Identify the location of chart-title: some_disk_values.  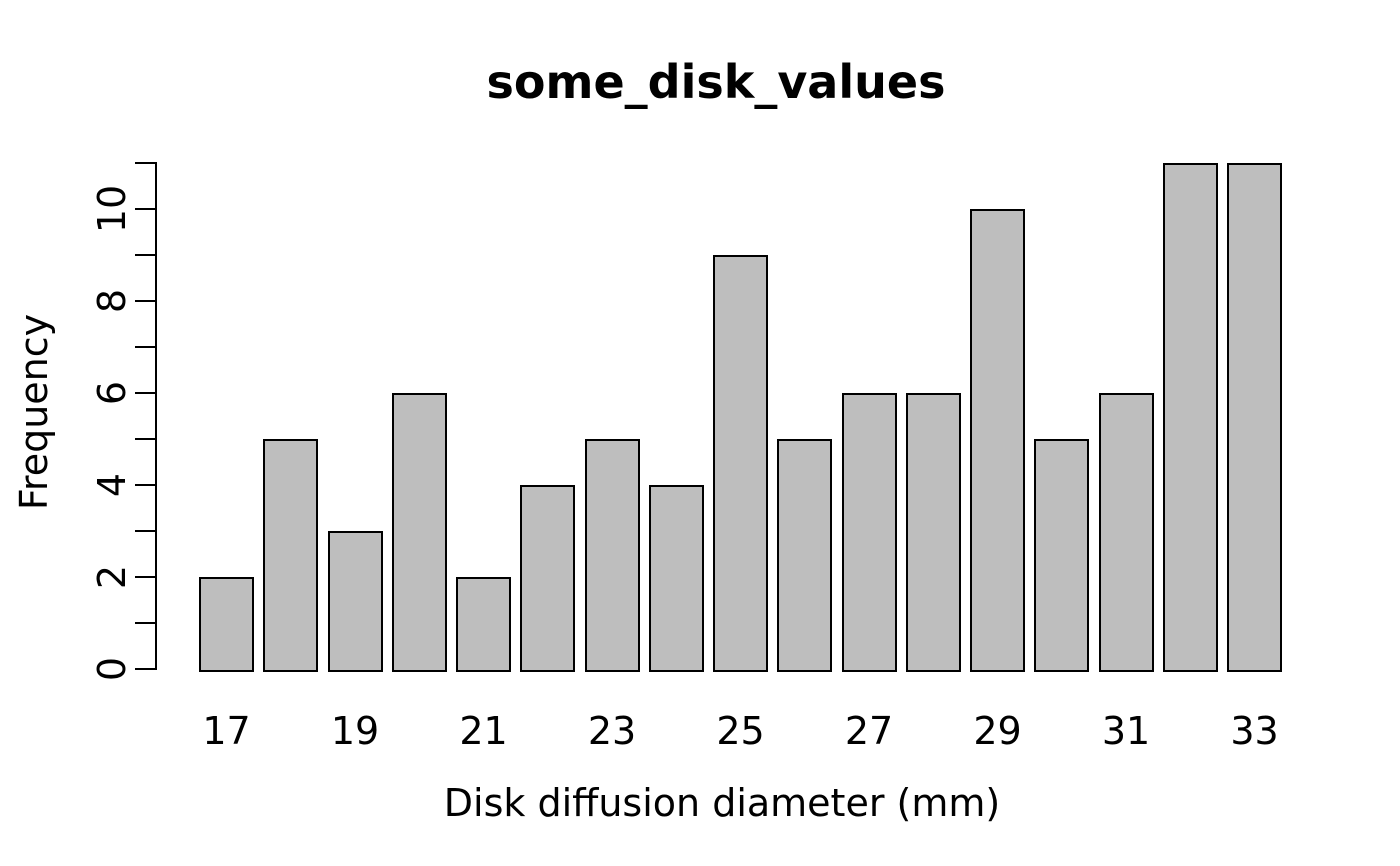
(716, 82).